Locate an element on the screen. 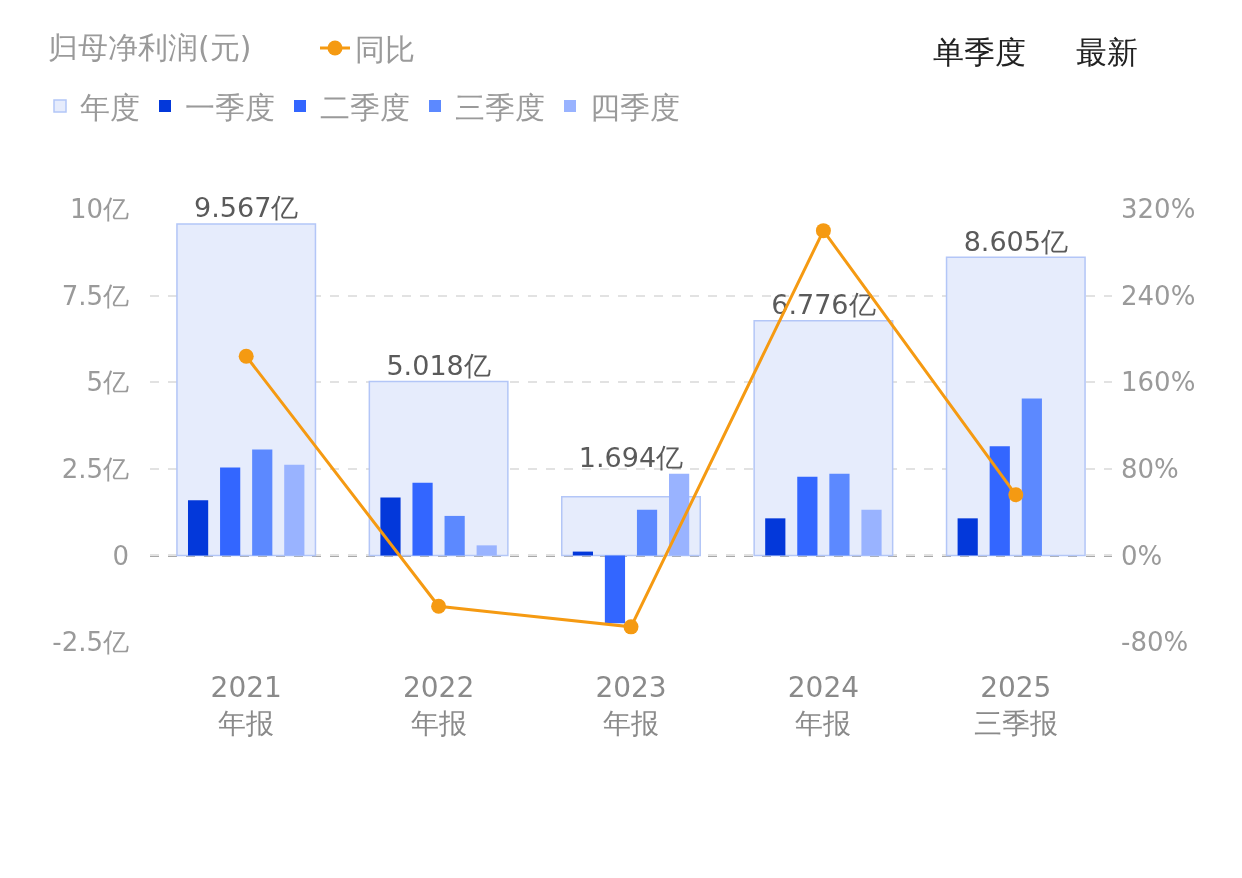  text: 最新 is located at coordinates (1107, 52).